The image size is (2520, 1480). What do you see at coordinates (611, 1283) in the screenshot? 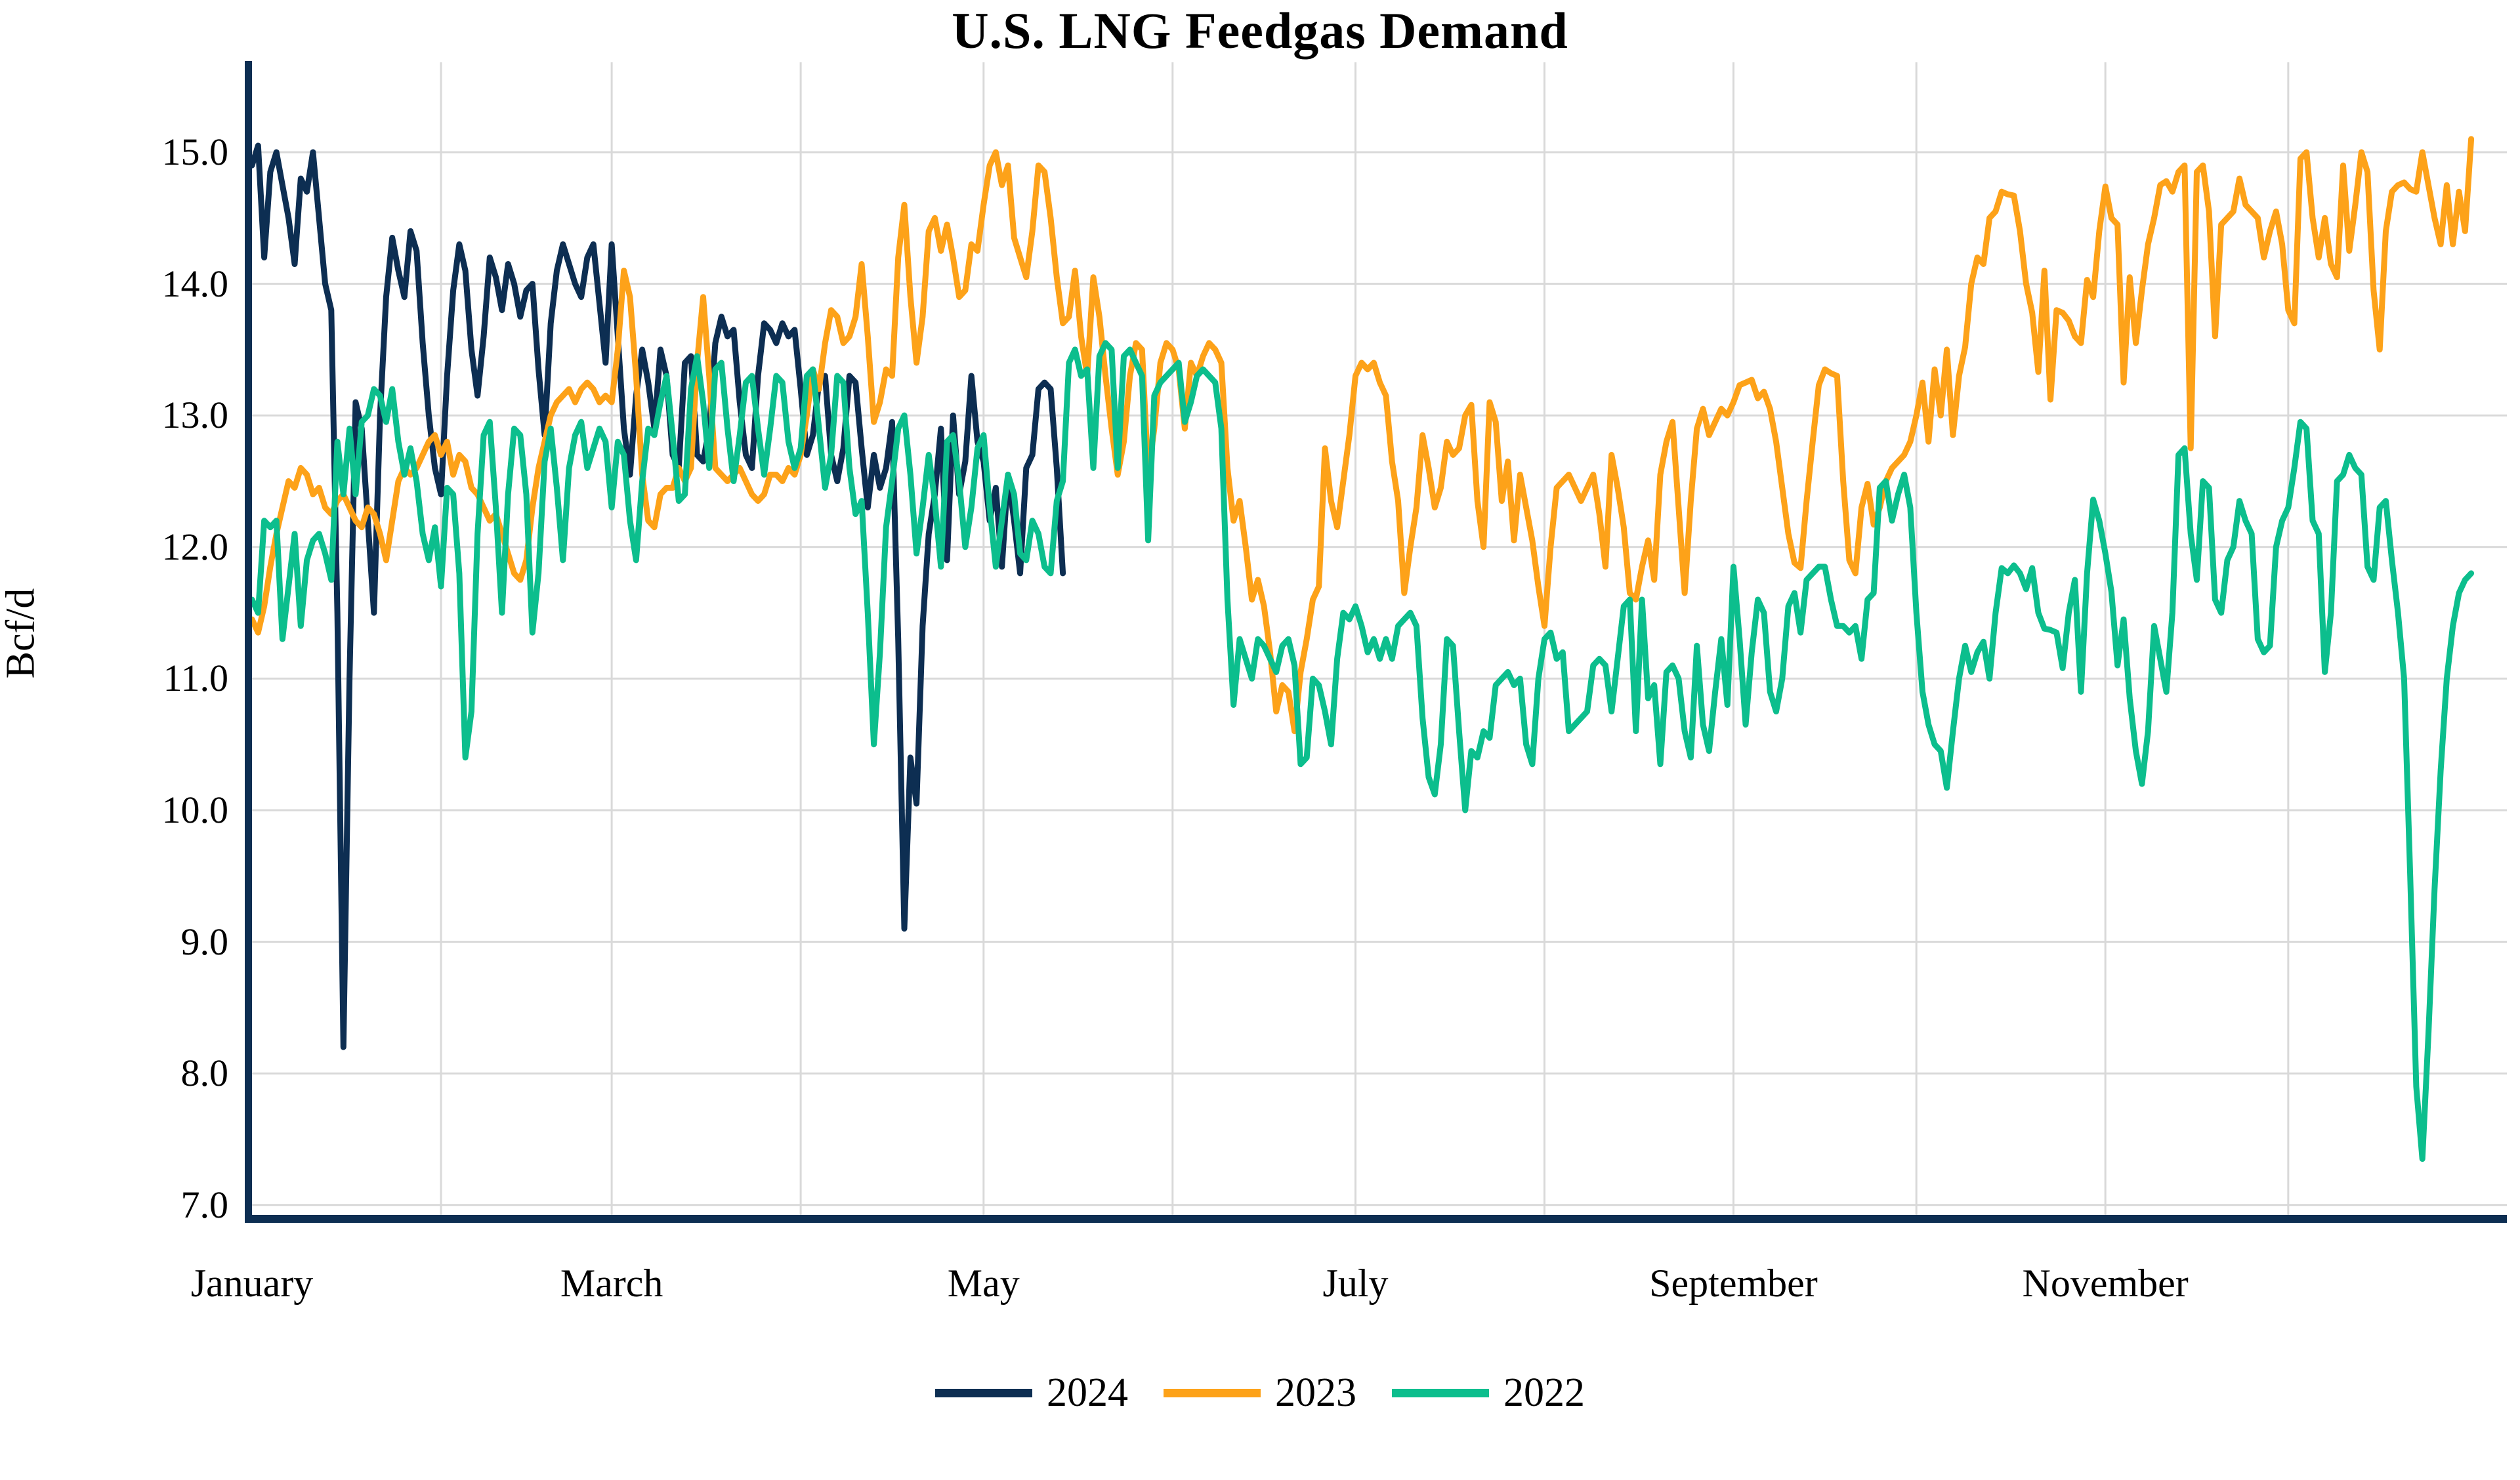
I see `x-tick-label-march: March` at bounding box center [611, 1283].